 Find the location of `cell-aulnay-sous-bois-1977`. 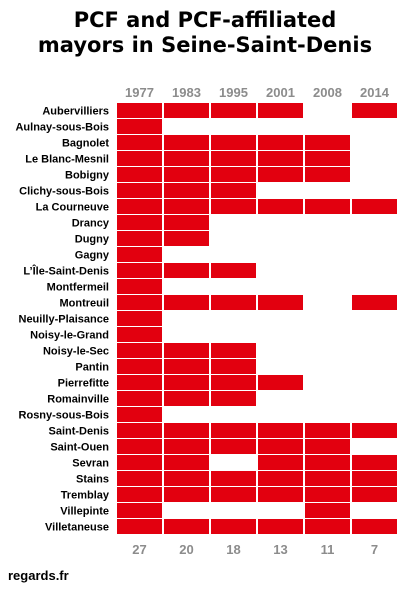

cell-aulnay-sous-bois-1977 is located at coordinates (139, 126).